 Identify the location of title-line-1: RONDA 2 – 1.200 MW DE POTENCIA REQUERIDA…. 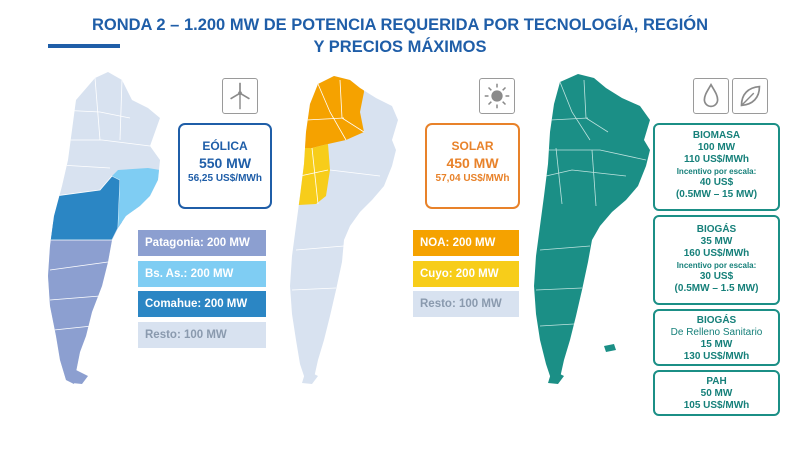
(400, 25).